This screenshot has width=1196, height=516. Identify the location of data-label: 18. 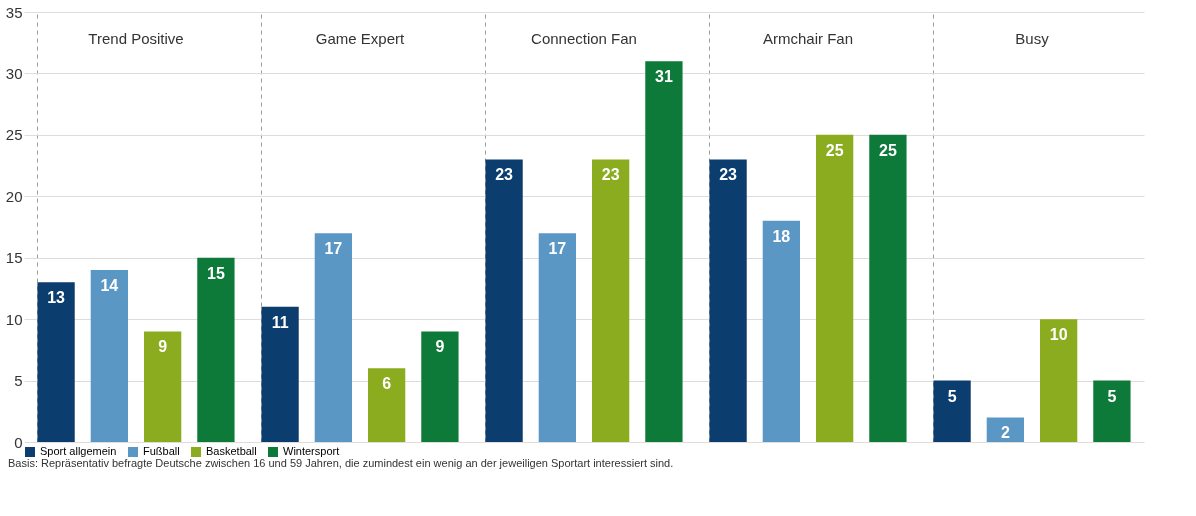
(781, 236).